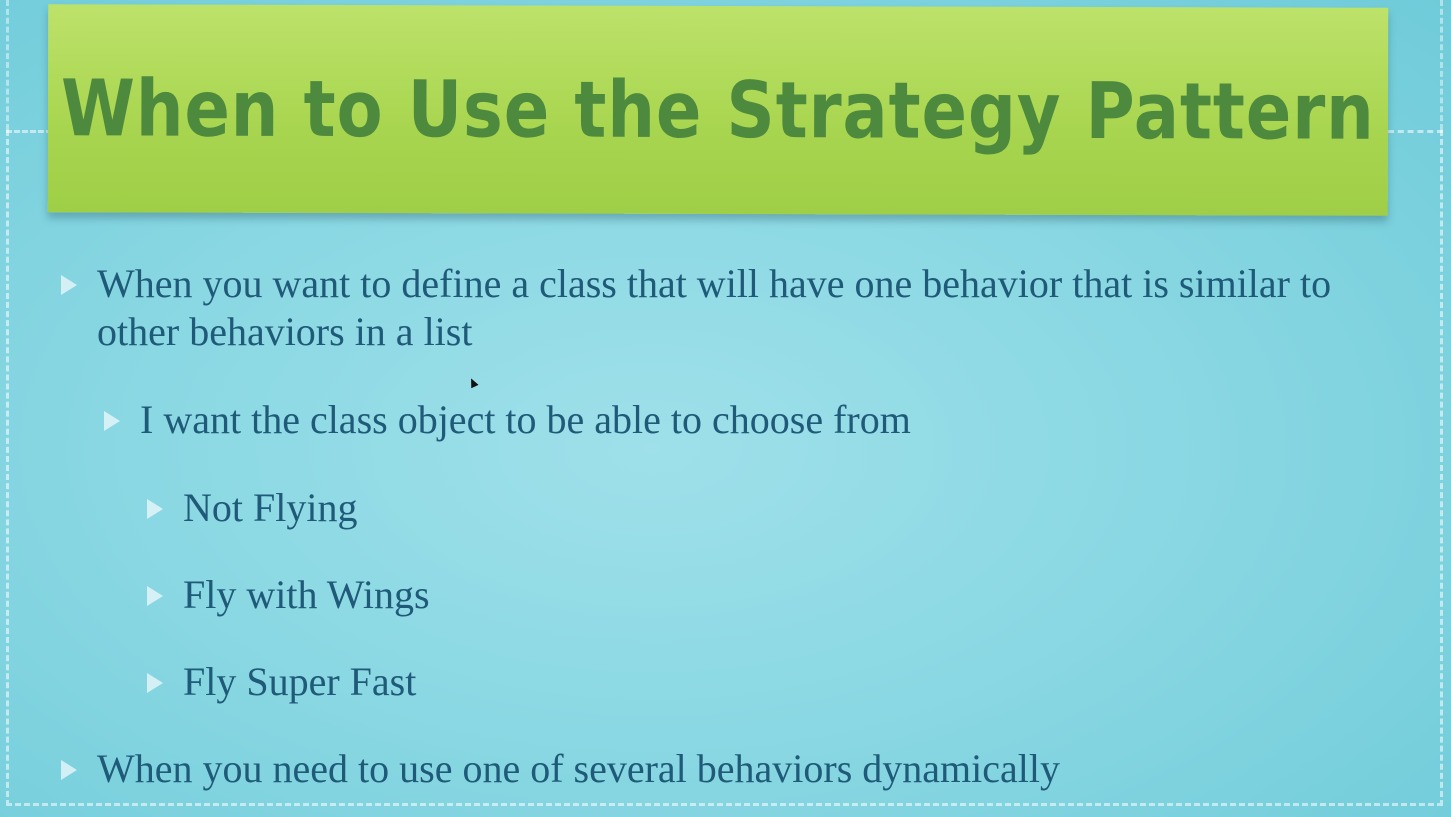 The height and width of the screenshot is (817, 1451). What do you see at coordinates (715, 682) in the screenshot?
I see `bullet-item: Fly Super Fast` at bounding box center [715, 682].